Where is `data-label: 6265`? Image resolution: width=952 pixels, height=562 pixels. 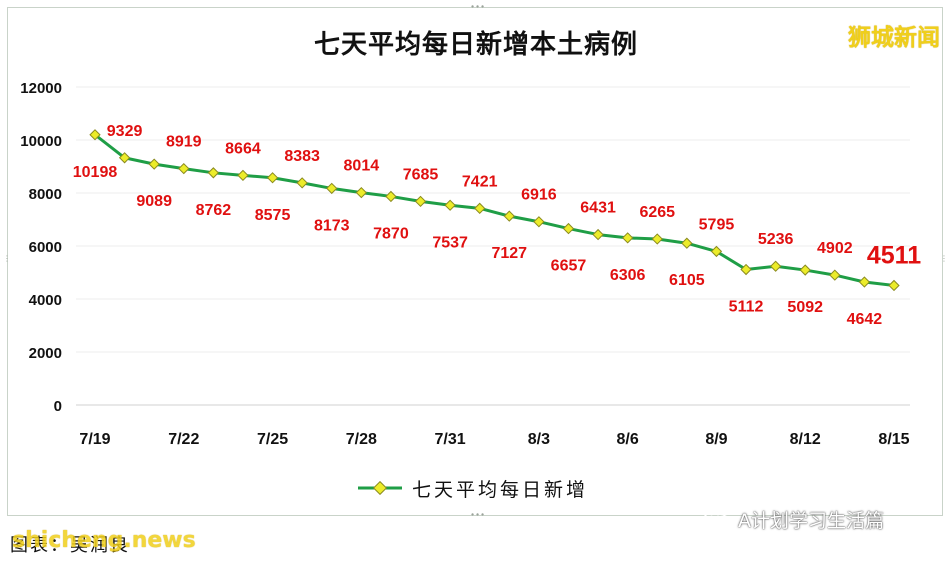
data-label: 6265 is located at coordinates (657, 212).